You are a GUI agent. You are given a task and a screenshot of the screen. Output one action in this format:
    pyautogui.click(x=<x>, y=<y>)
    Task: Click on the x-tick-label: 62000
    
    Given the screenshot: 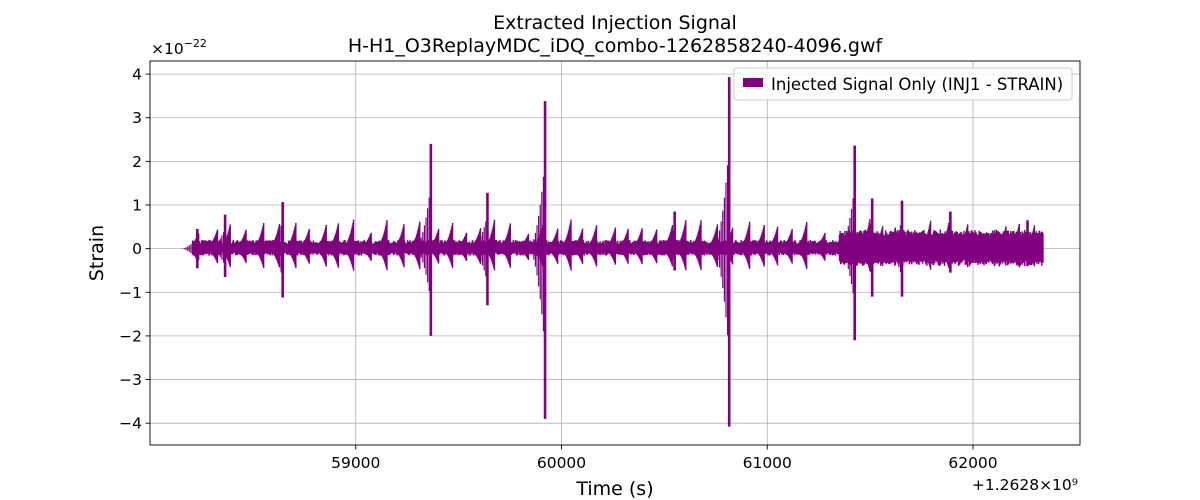 What is the action you would take?
    pyautogui.click(x=972, y=463)
    